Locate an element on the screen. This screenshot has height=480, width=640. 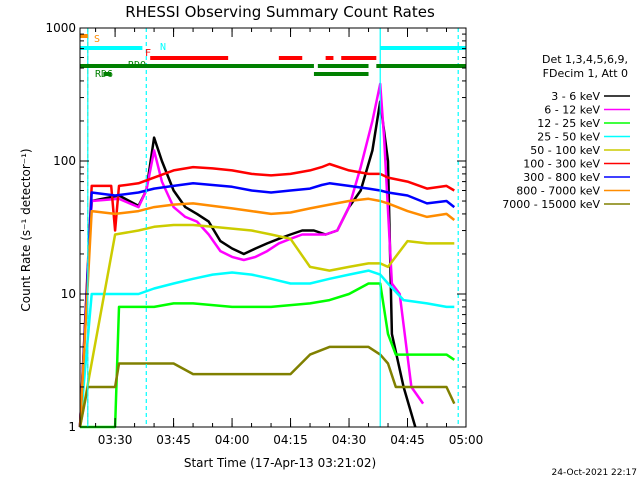
x-tick-label: 04:30 is located at coordinates (349, 440).